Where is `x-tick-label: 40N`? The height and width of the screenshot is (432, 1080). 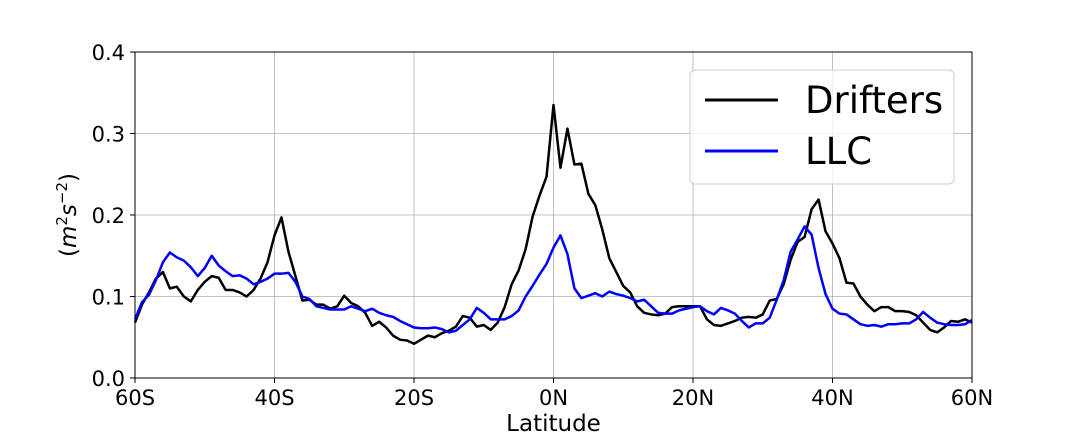 x-tick-label: 40N is located at coordinates (832, 398).